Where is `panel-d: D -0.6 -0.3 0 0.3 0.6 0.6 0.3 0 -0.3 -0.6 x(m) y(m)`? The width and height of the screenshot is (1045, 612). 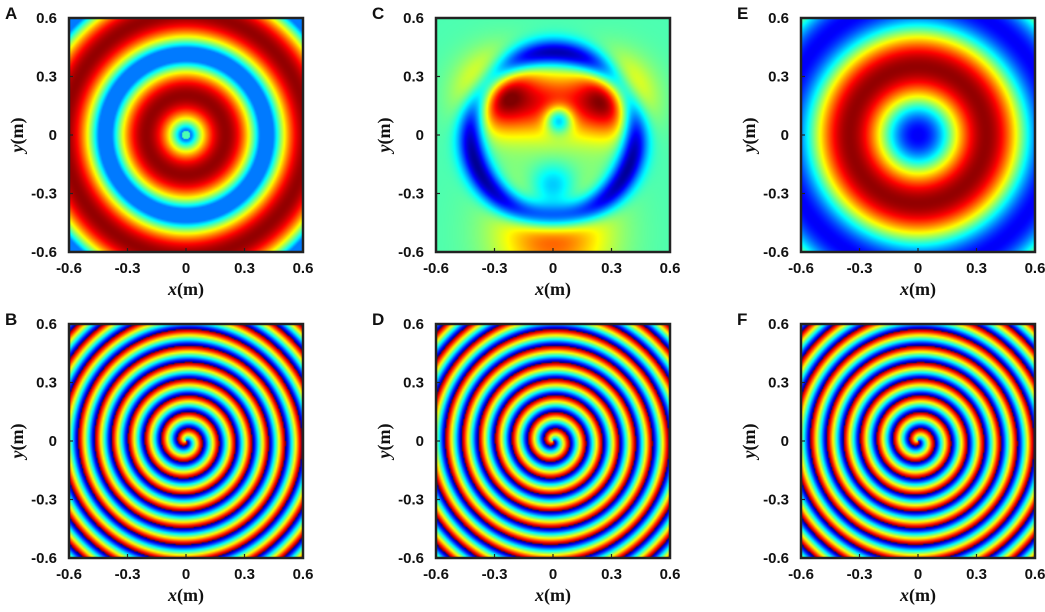
panel-d: D -0.6 -0.3 0 0.3 0.6 0.6 0.3 0 -0.3 -0.6 x(m) y(m) is located at coordinates (526, 458).